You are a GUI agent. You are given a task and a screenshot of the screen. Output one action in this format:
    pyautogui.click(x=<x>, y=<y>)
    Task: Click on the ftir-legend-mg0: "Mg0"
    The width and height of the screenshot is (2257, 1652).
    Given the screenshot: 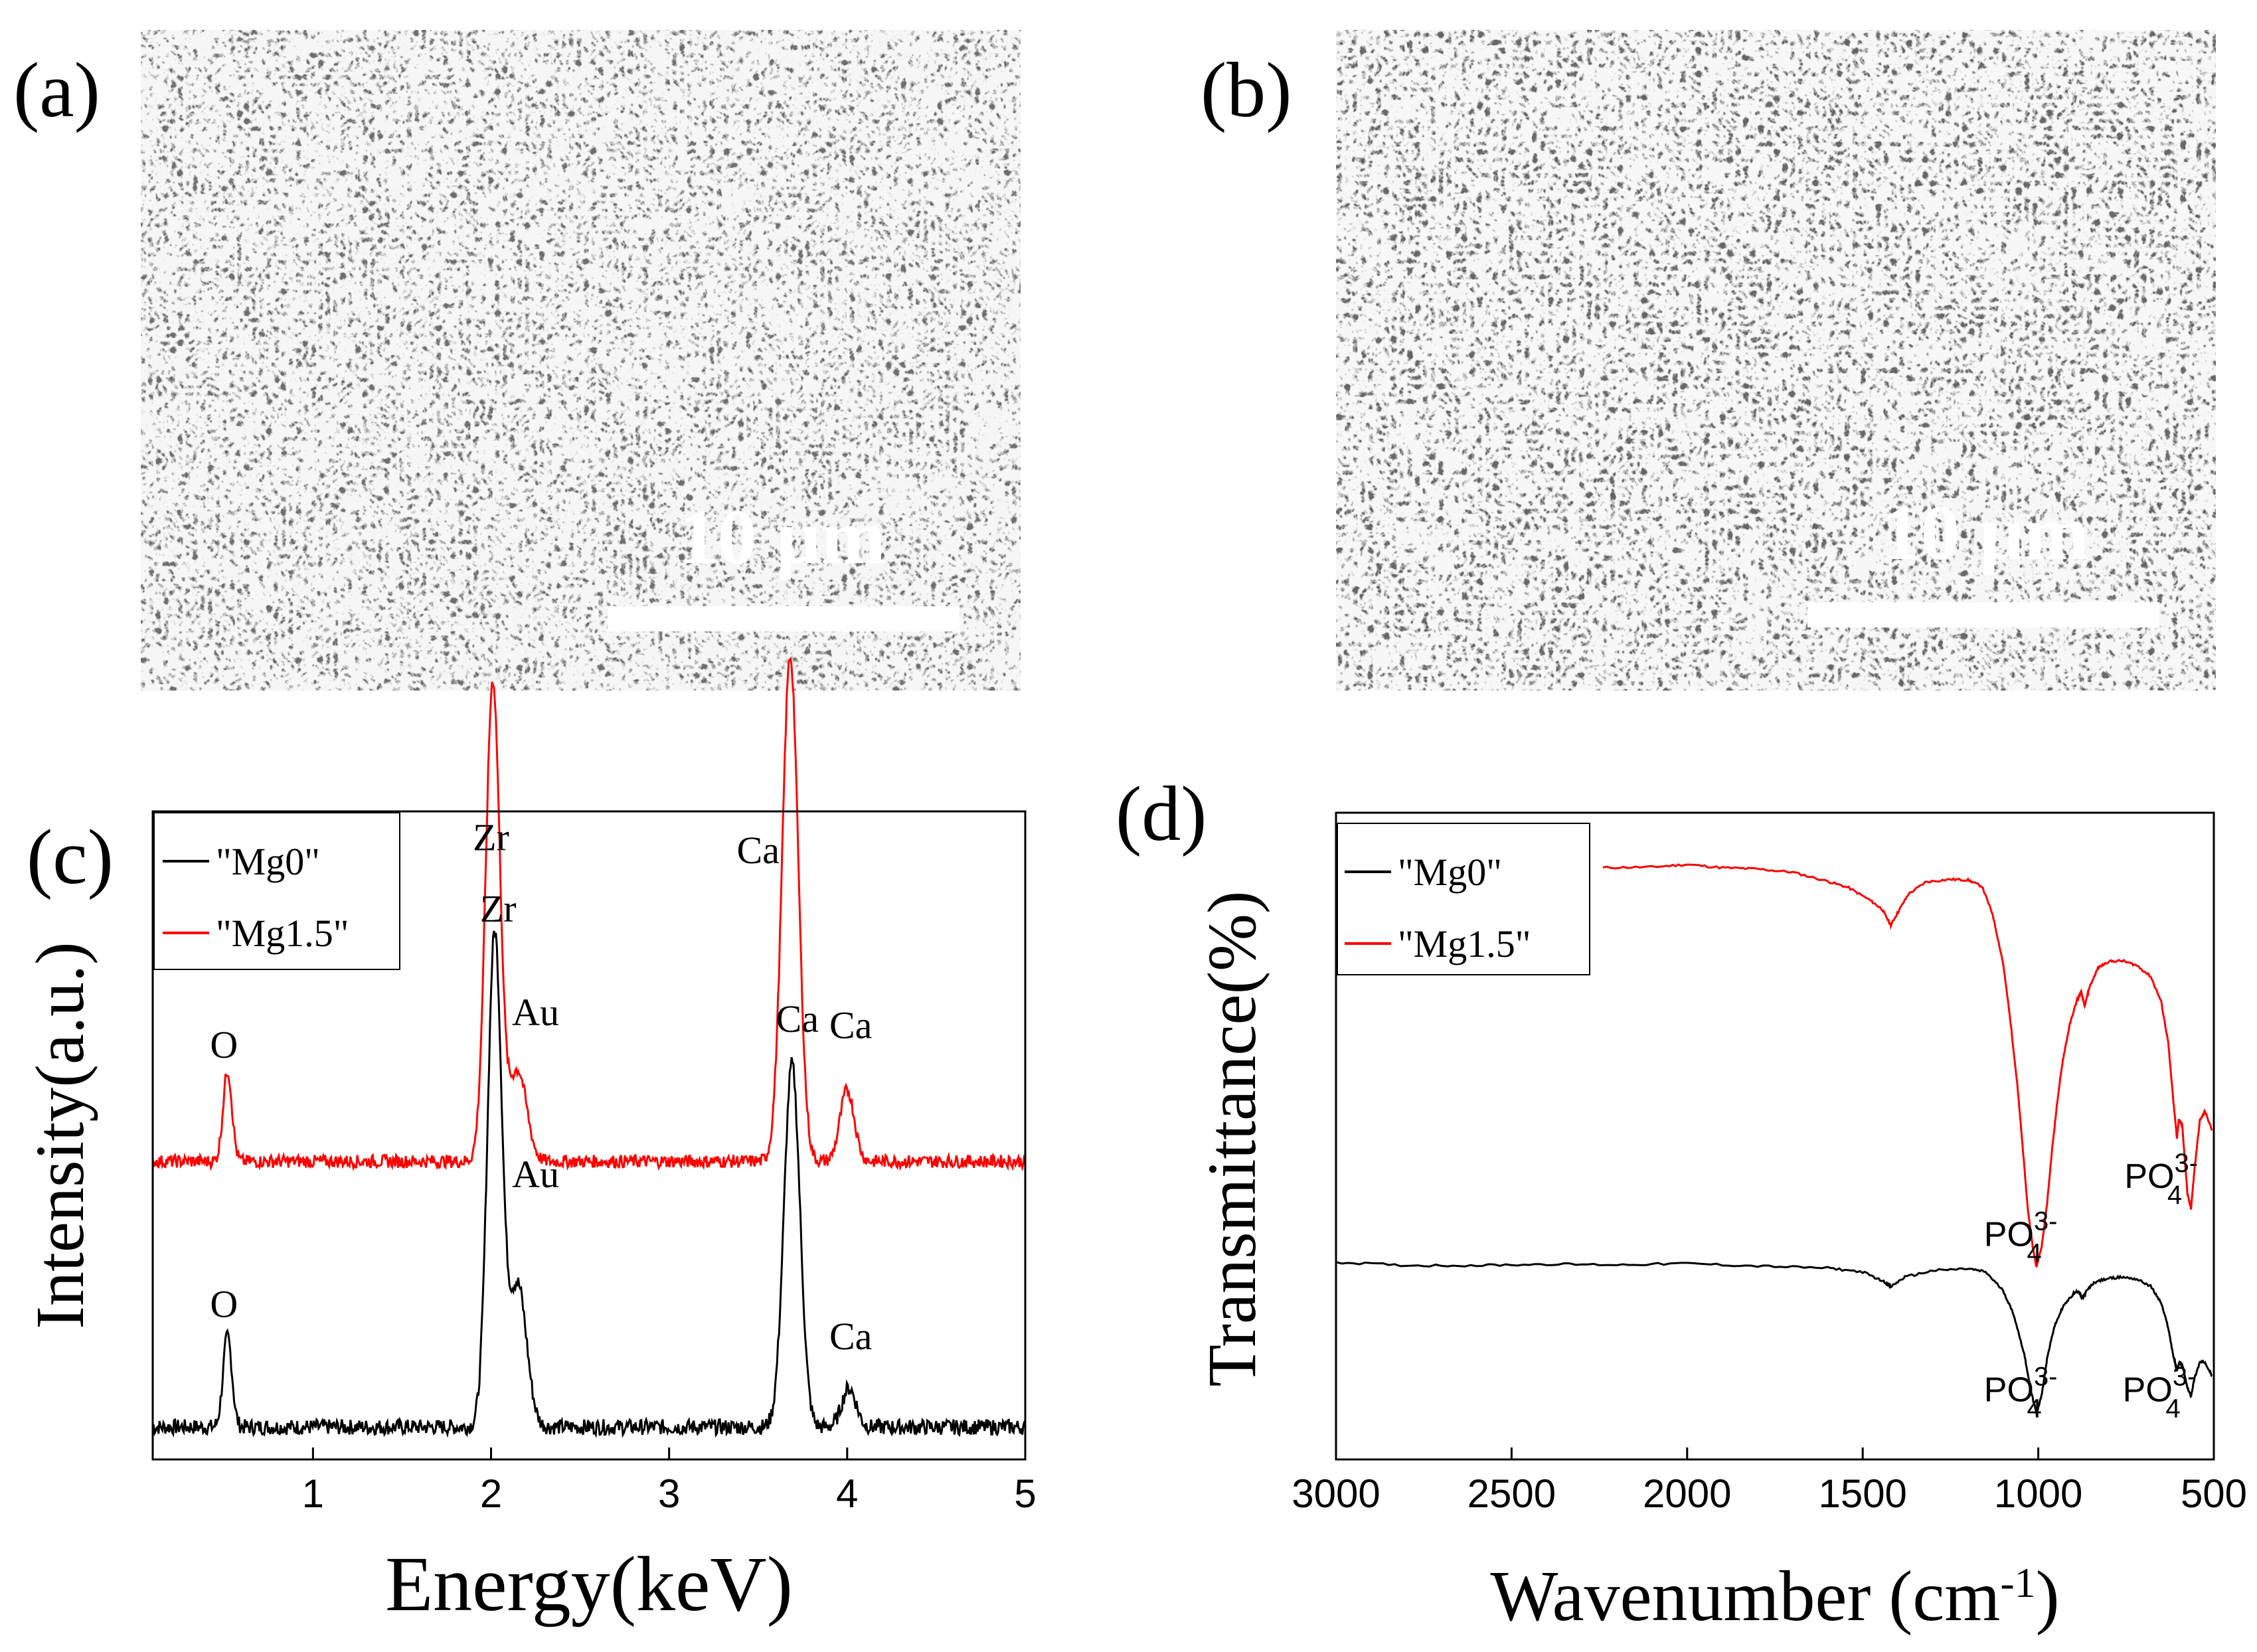 What is the action you would take?
    pyautogui.click(x=1450, y=872)
    